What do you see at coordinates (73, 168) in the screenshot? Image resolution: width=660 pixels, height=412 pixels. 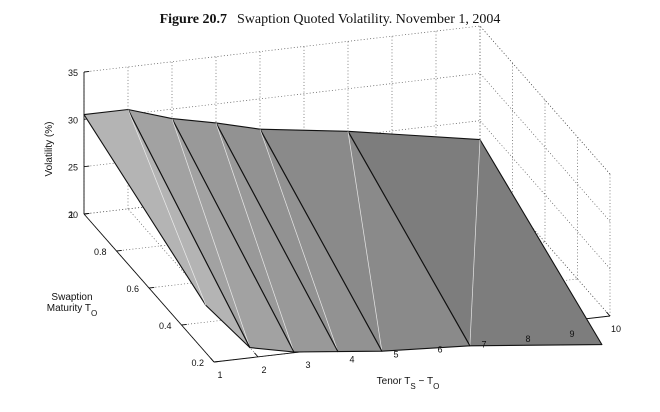 I see `z-tick-label: 25` at bounding box center [73, 168].